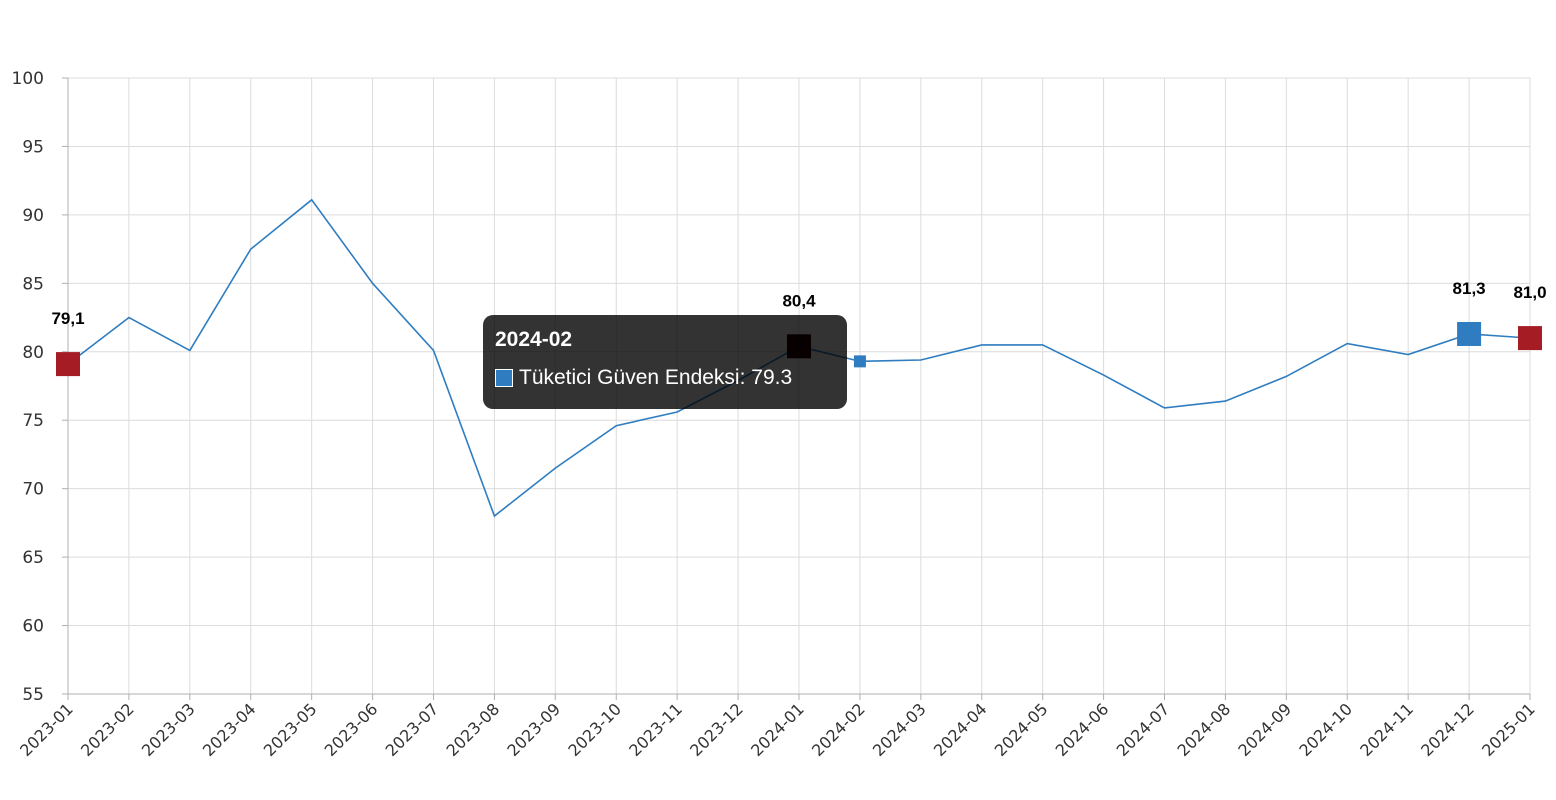  I want to click on y-tick-label: 90, so click(33, 216).